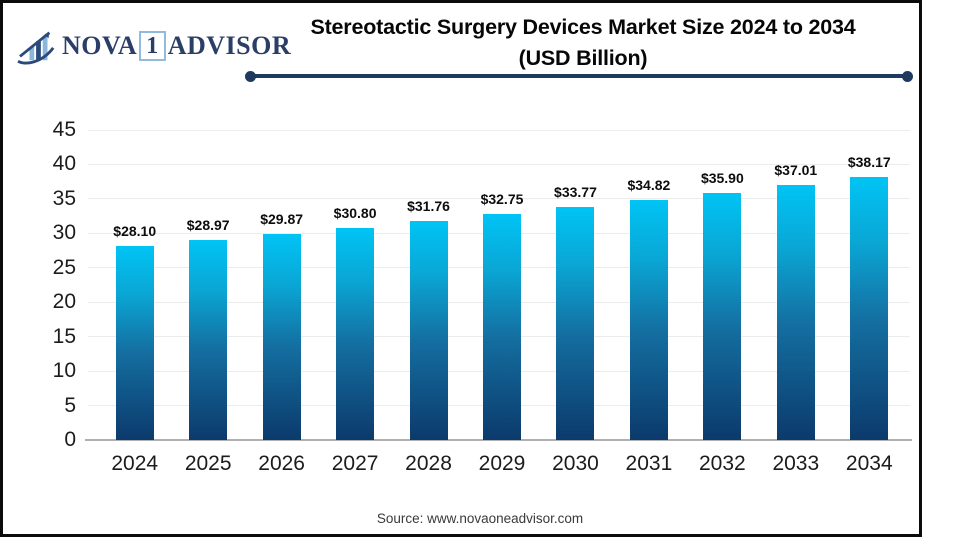 The width and height of the screenshot is (960, 540). I want to click on bar-value-label: $32.75, so click(502, 199).